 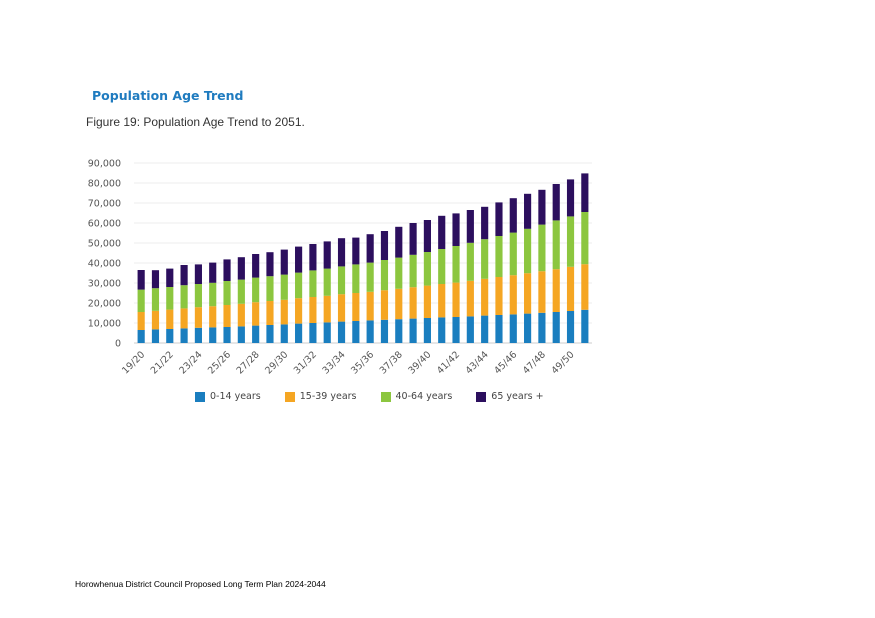 I want to click on x-tick-label: 29/30, so click(x=276, y=362).